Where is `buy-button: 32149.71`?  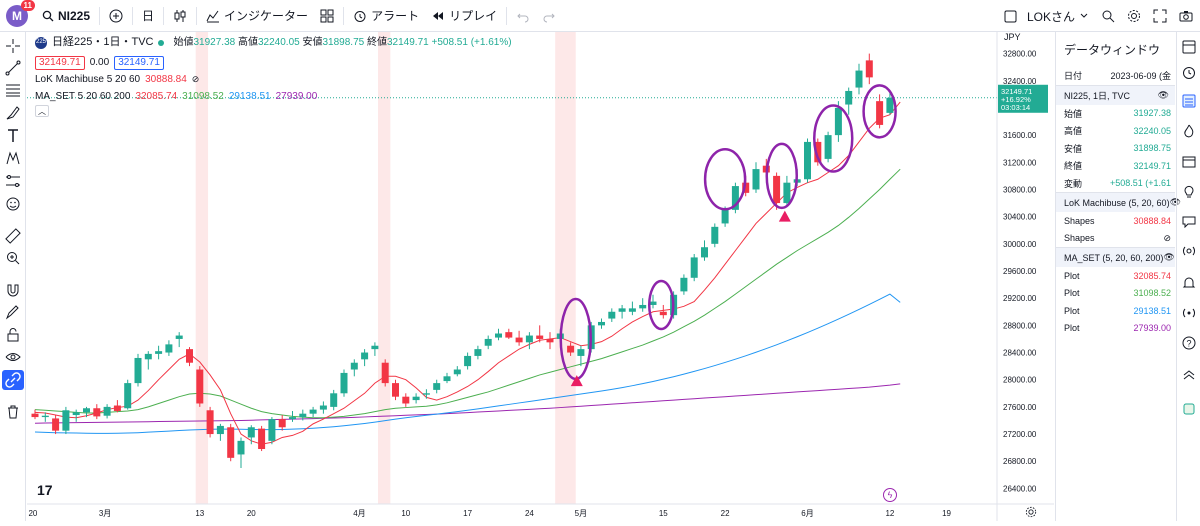 buy-button: 32149.71 is located at coordinates (139, 62).